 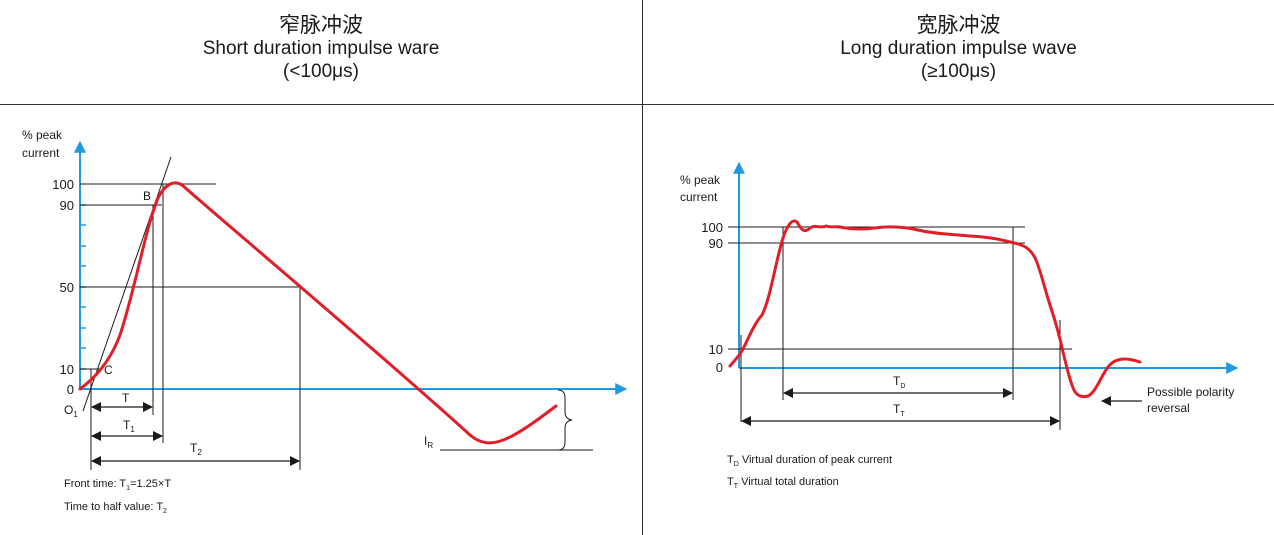 I want to click on left-ir-brace, so click(x=565, y=420).